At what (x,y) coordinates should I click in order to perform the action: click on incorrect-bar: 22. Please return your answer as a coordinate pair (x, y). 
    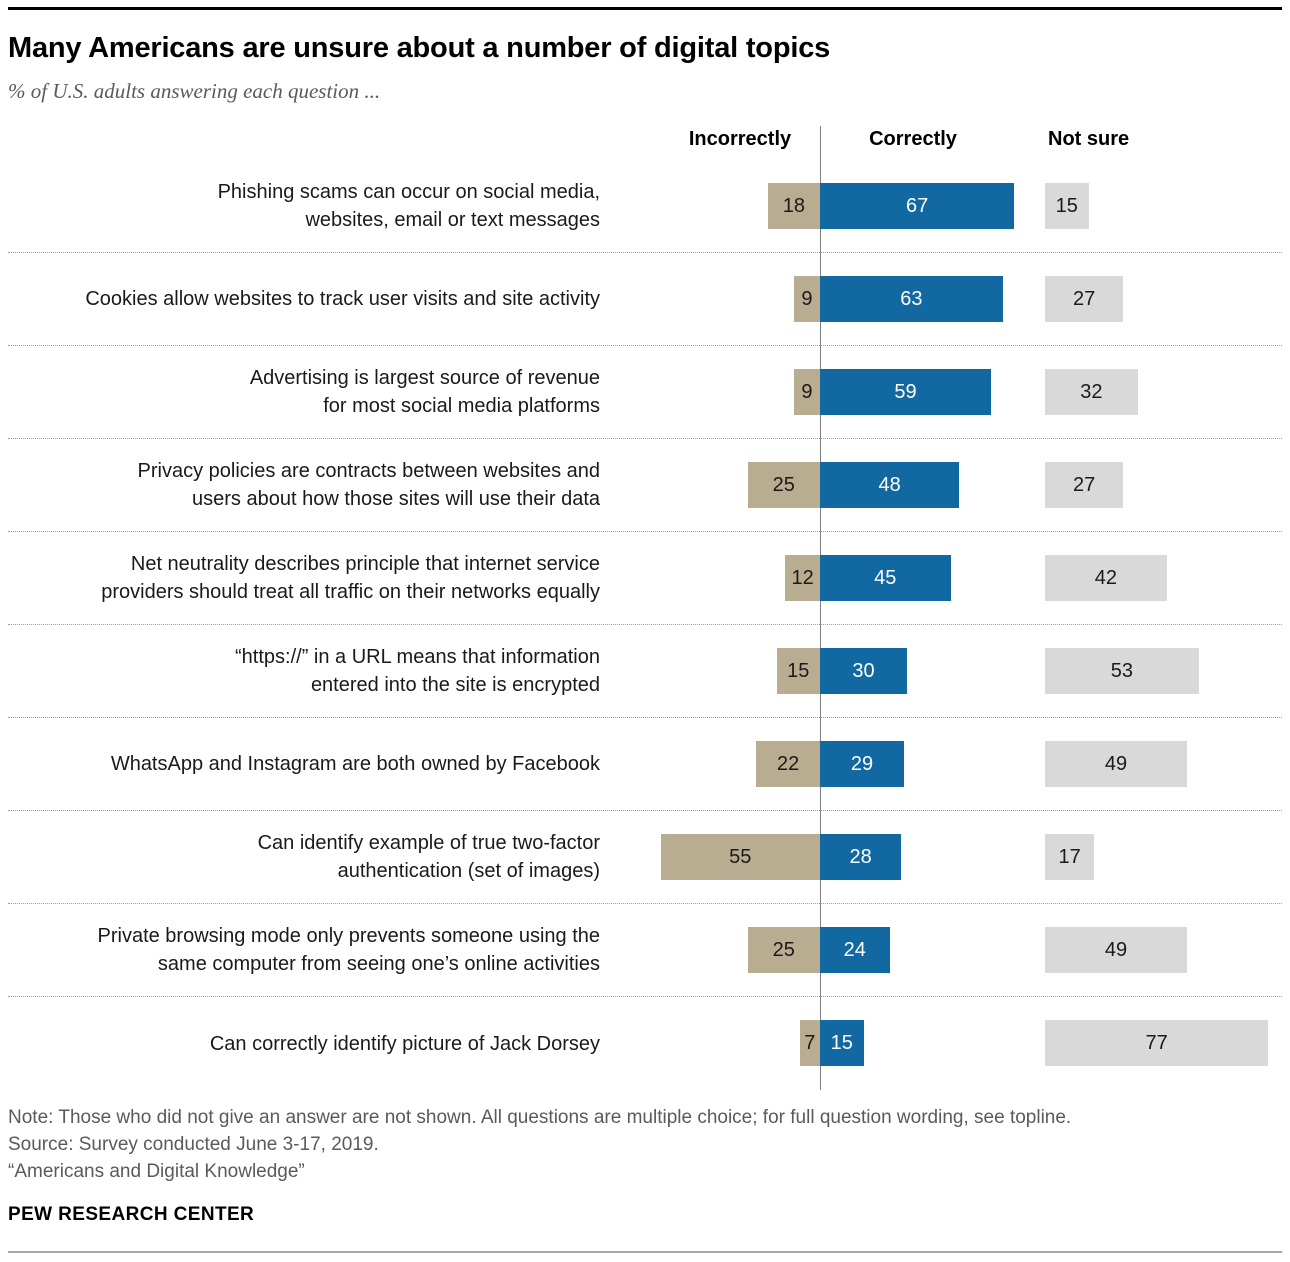
    Looking at the image, I should click on (788, 764).